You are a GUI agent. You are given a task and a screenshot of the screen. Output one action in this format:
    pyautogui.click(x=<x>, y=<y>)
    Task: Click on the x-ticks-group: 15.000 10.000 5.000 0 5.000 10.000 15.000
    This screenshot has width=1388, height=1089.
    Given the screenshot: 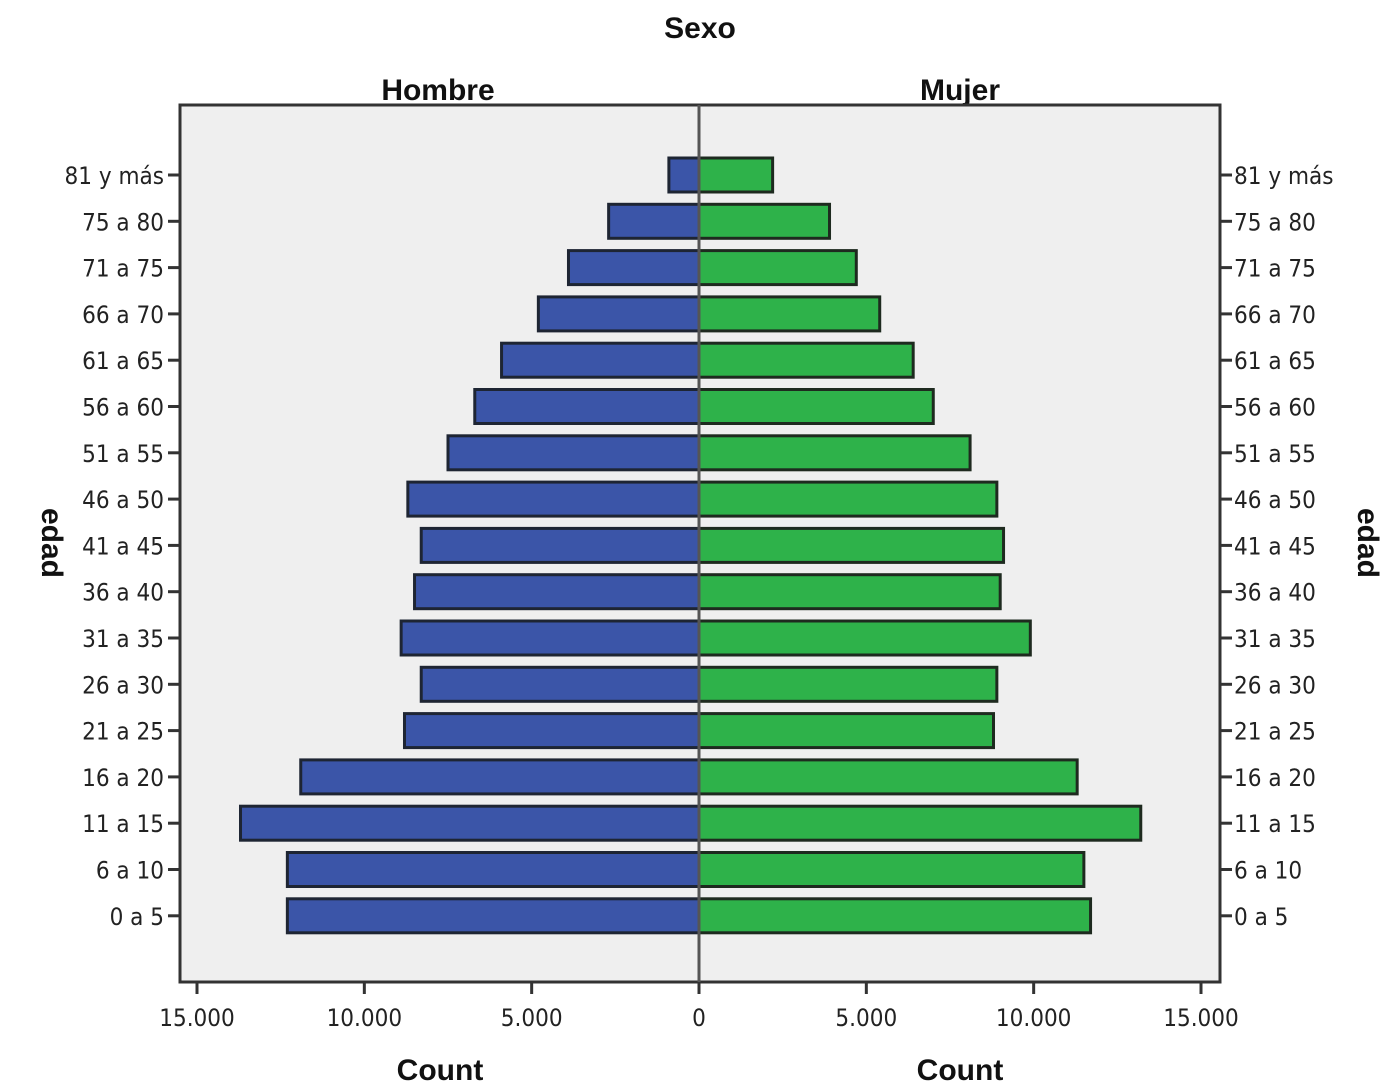 What is the action you would take?
    pyautogui.click(x=699, y=1007)
    